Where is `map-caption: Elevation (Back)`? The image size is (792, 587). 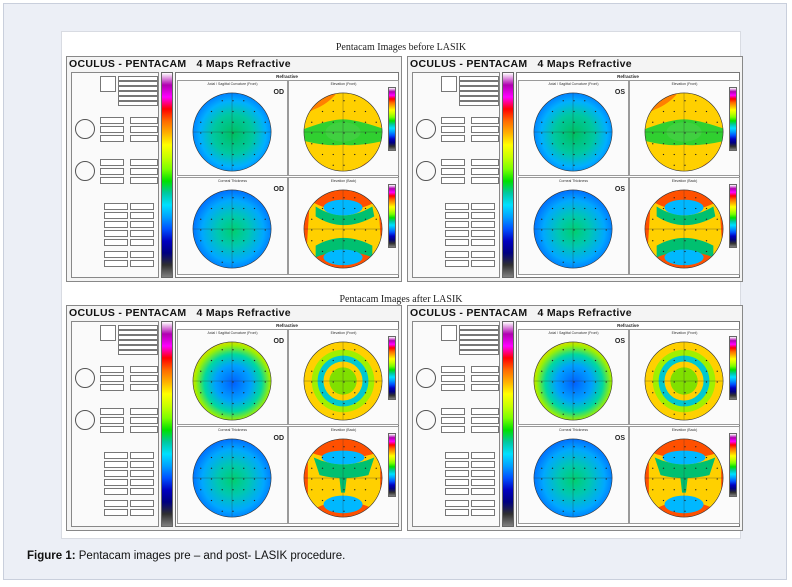
map-caption: Elevation (Back) is located at coordinates (343, 430).